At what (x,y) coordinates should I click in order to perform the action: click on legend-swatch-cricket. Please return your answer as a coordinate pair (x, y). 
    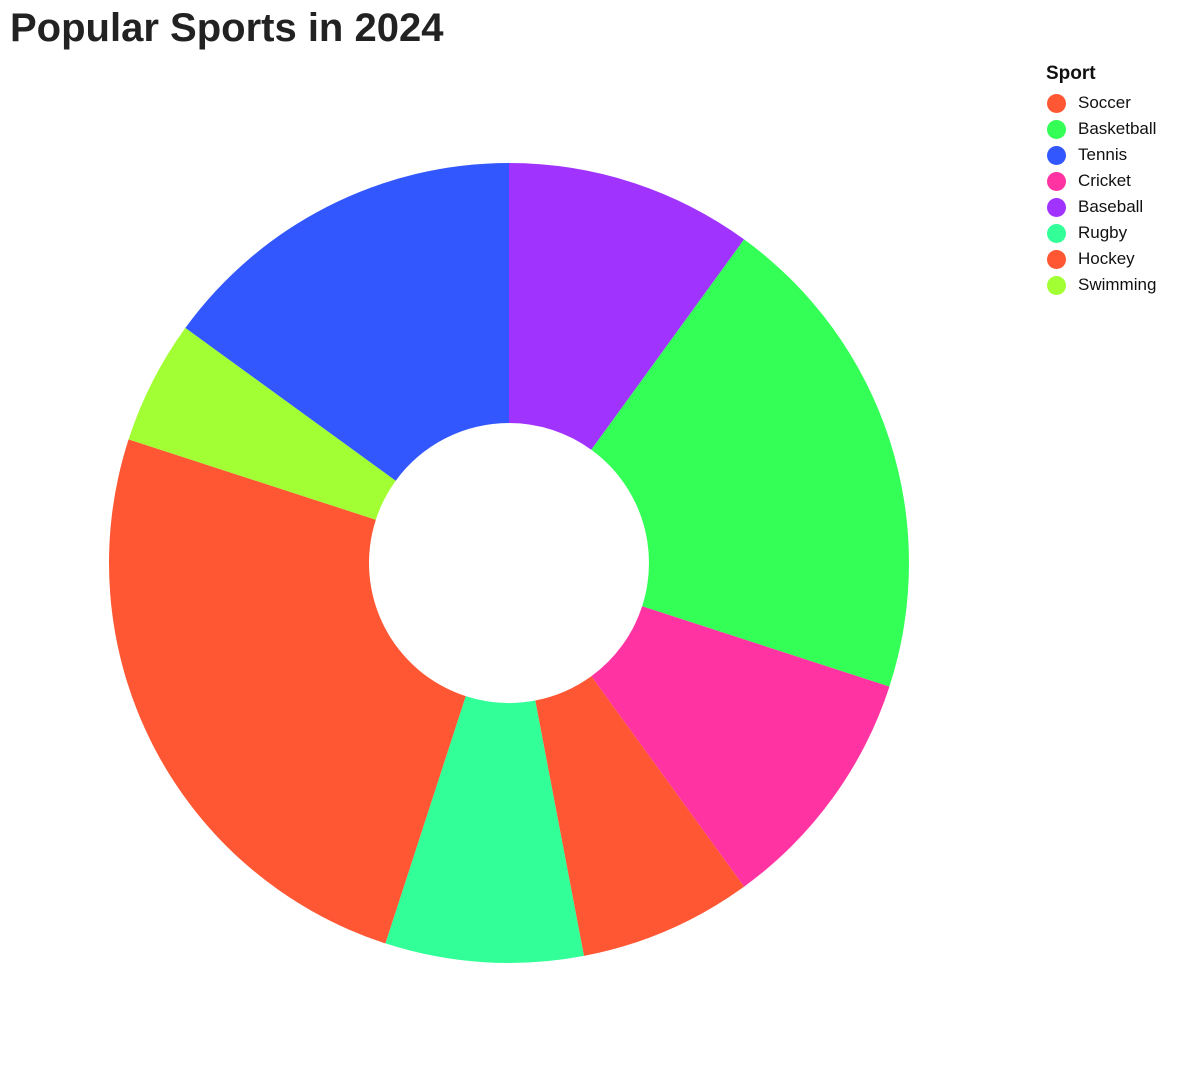
    Looking at the image, I should click on (1056, 181).